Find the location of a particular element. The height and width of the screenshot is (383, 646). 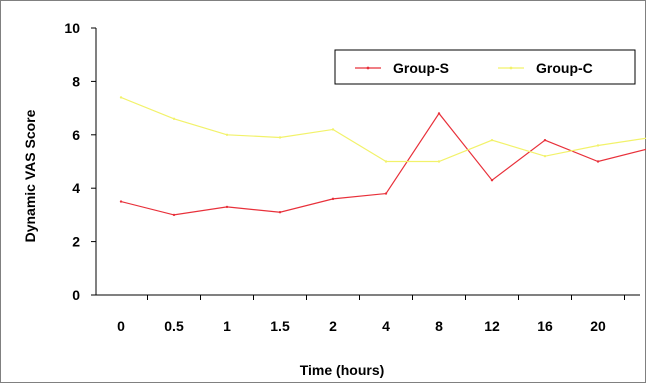

x-tick-label: 8 is located at coordinates (439, 326).